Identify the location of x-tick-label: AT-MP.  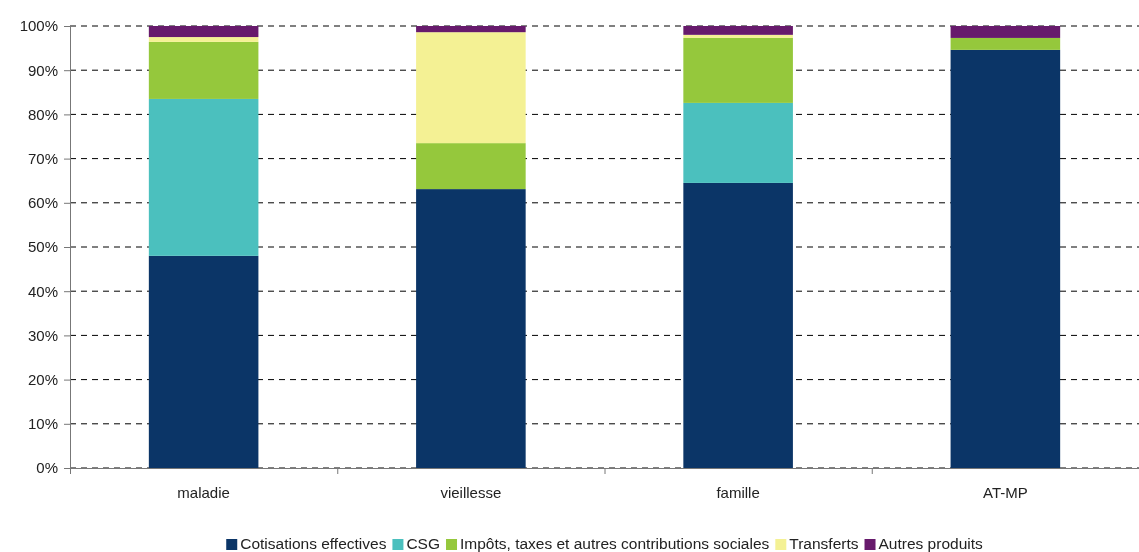
(1005, 492).